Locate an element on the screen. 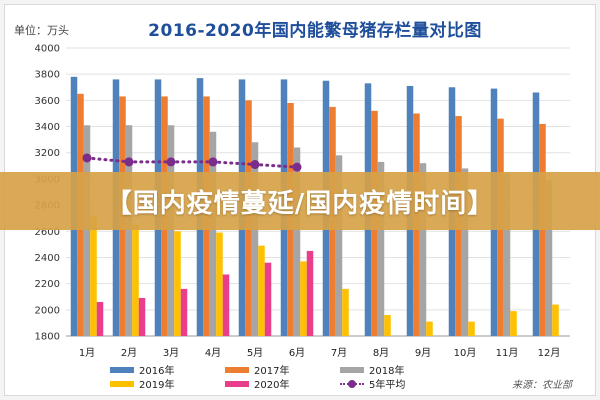 This screenshot has width=600, height=400. y-tick-label: 4000 is located at coordinates (47, 49).